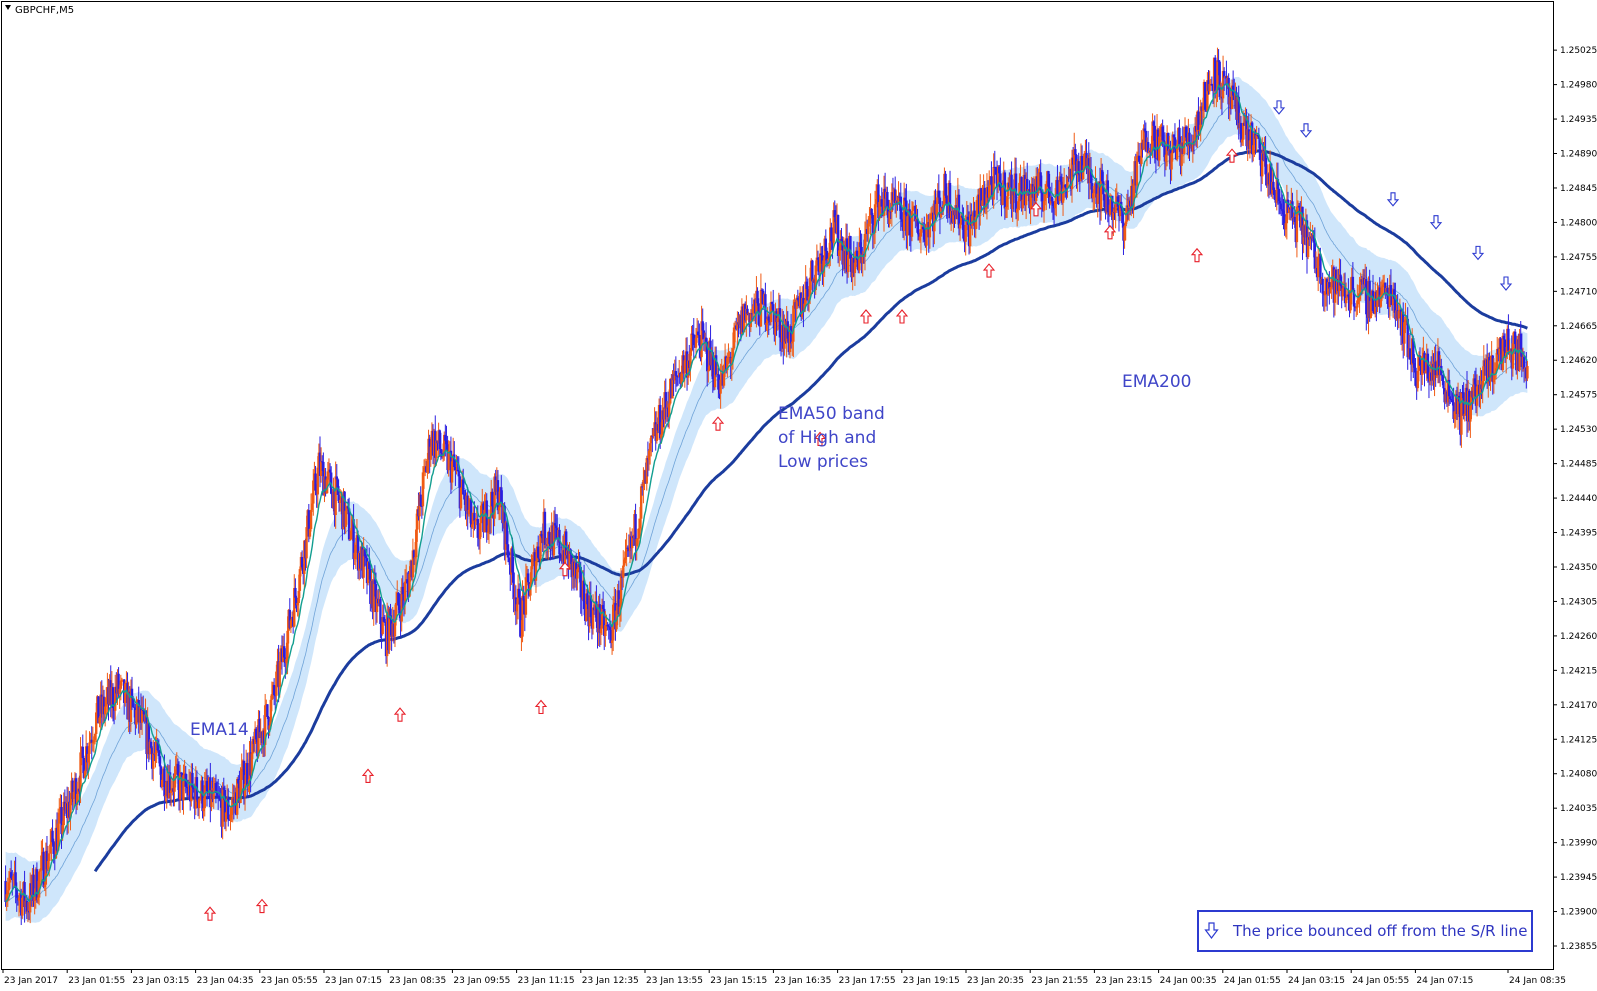 Image resolution: width=1597 pixels, height=991 pixels. I want to click on y-tick-label: 1.24080, so click(1578, 775).